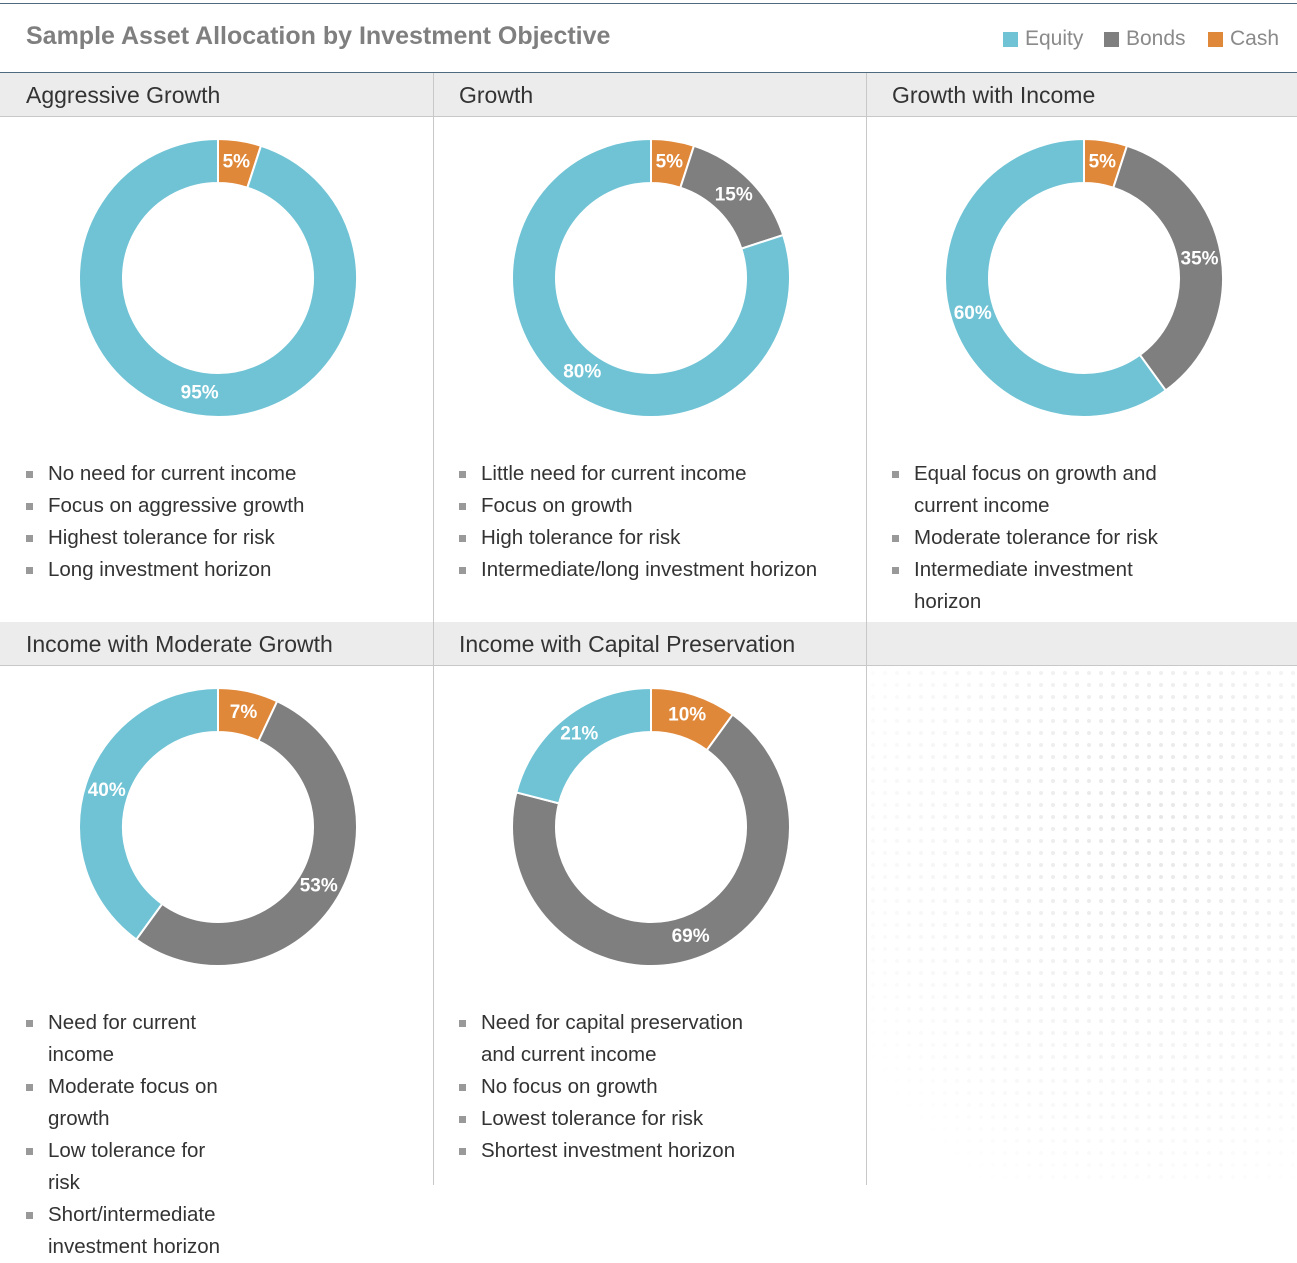 The width and height of the screenshot is (1297, 1263). I want to click on objective-item: Little need for current income, so click(649, 474).